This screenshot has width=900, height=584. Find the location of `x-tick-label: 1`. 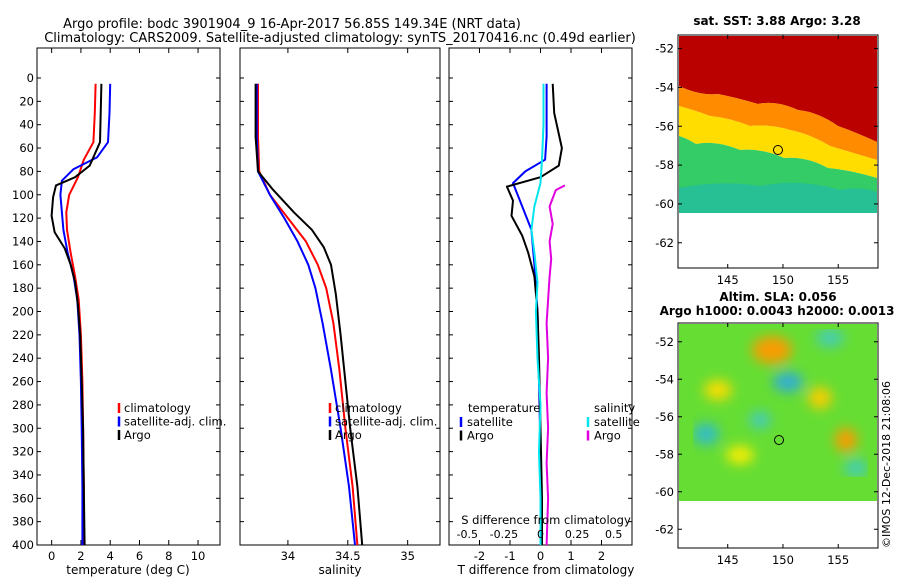

x-tick-label: 1 is located at coordinates (570, 556).